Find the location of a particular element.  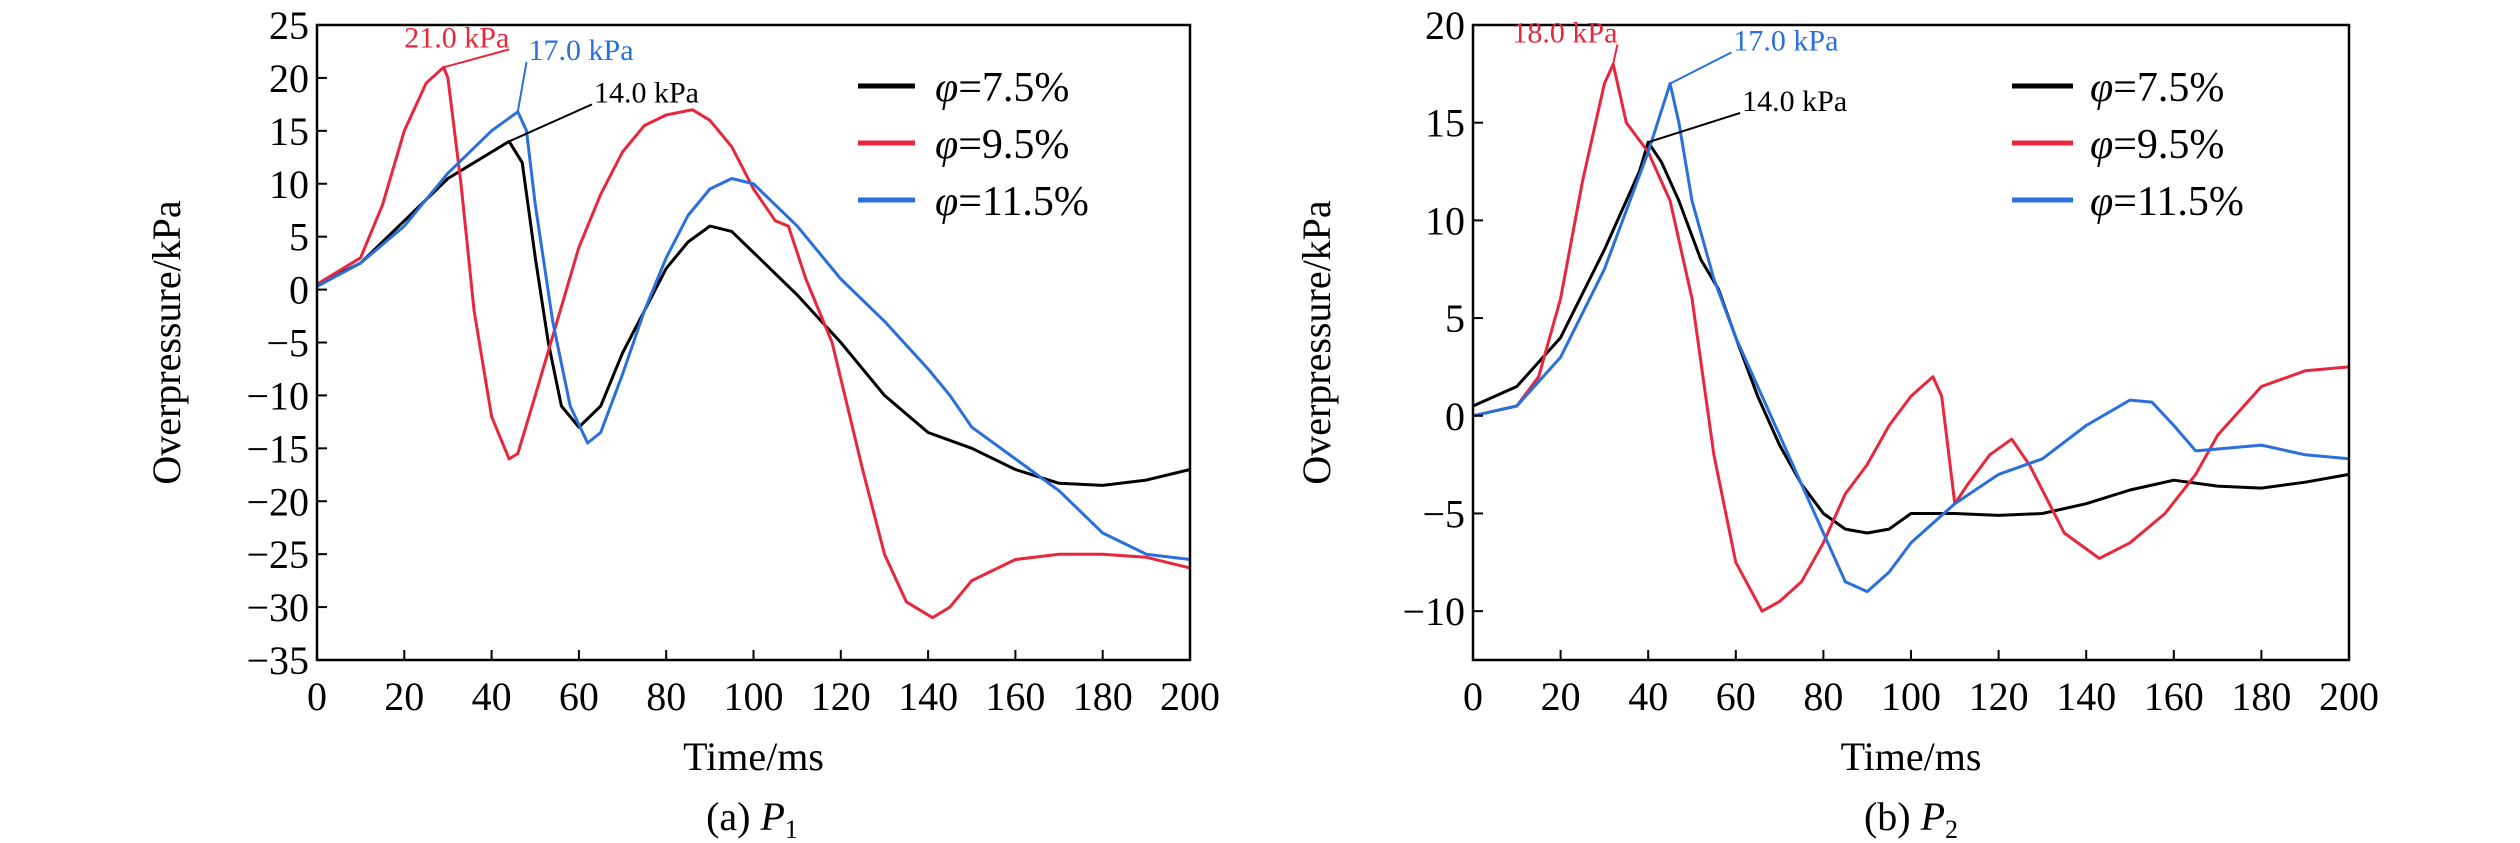

y-tick-label: −15 is located at coordinates (277, 448).